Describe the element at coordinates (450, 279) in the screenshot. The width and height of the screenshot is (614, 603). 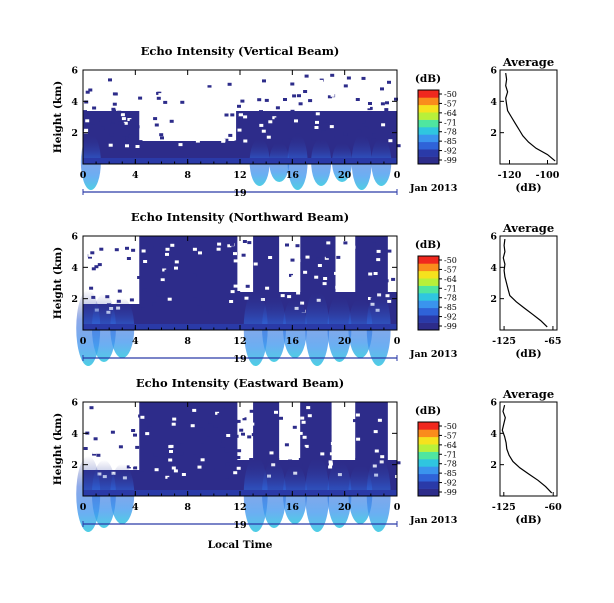
I see `colorbar-tick-label: -64` at that location.